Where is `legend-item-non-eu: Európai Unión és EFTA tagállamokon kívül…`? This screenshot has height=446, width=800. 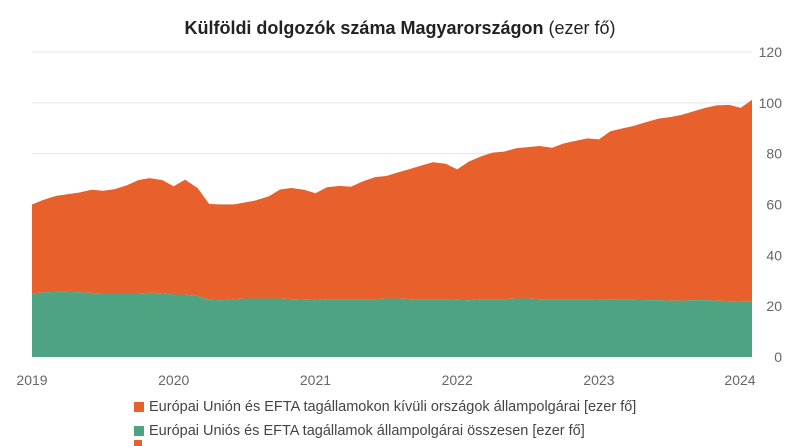 legend-item-non-eu: Európai Unión és EFTA tagállamokon kívül… is located at coordinates (385, 407).